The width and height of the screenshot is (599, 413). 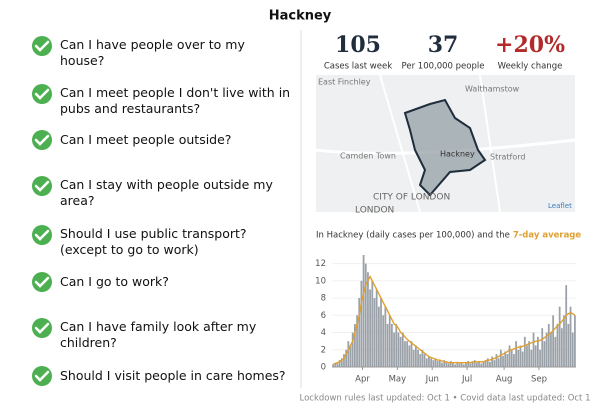 What do you see at coordinates (323, 368) in the screenshot?
I see `y-tick-label: 0` at bounding box center [323, 368].